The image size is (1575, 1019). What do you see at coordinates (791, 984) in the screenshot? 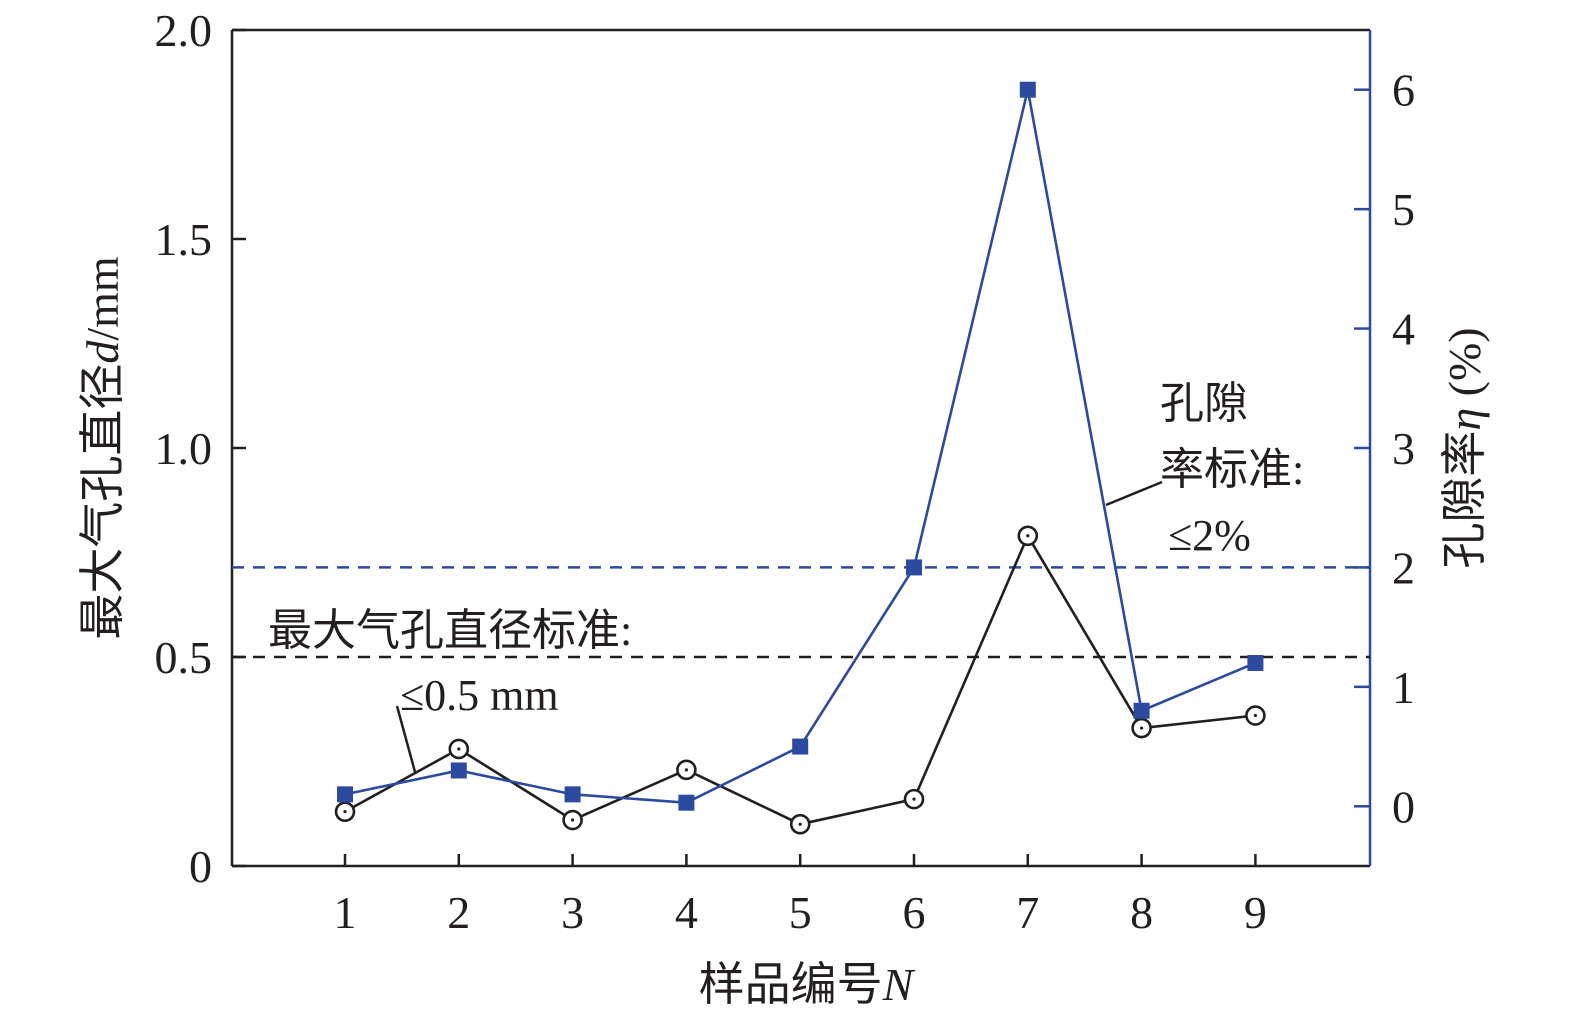
I see `x-axis-title-main: 样品编号` at bounding box center [791, 984].